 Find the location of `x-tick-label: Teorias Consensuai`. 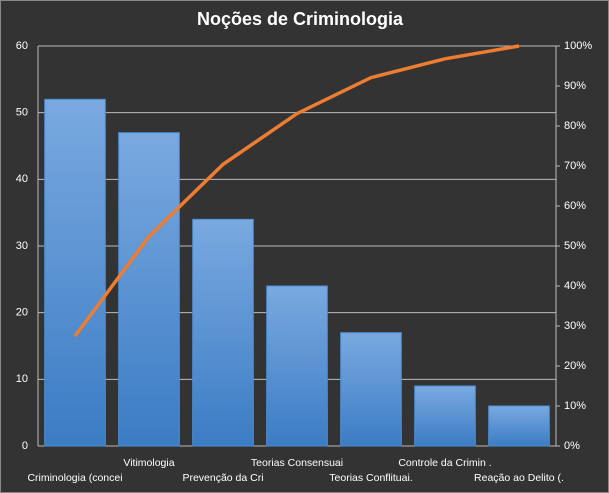

x-tick-label: Teorias Consensuai is located at coordinates (297, 463).